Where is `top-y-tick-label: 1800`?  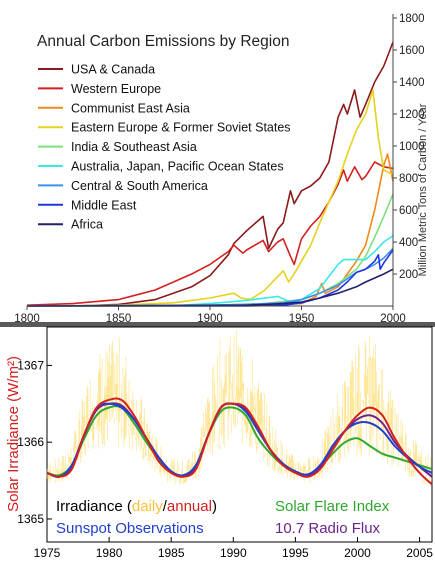
top-y-tick-label: 1800 is located at coordinates (412, 19).